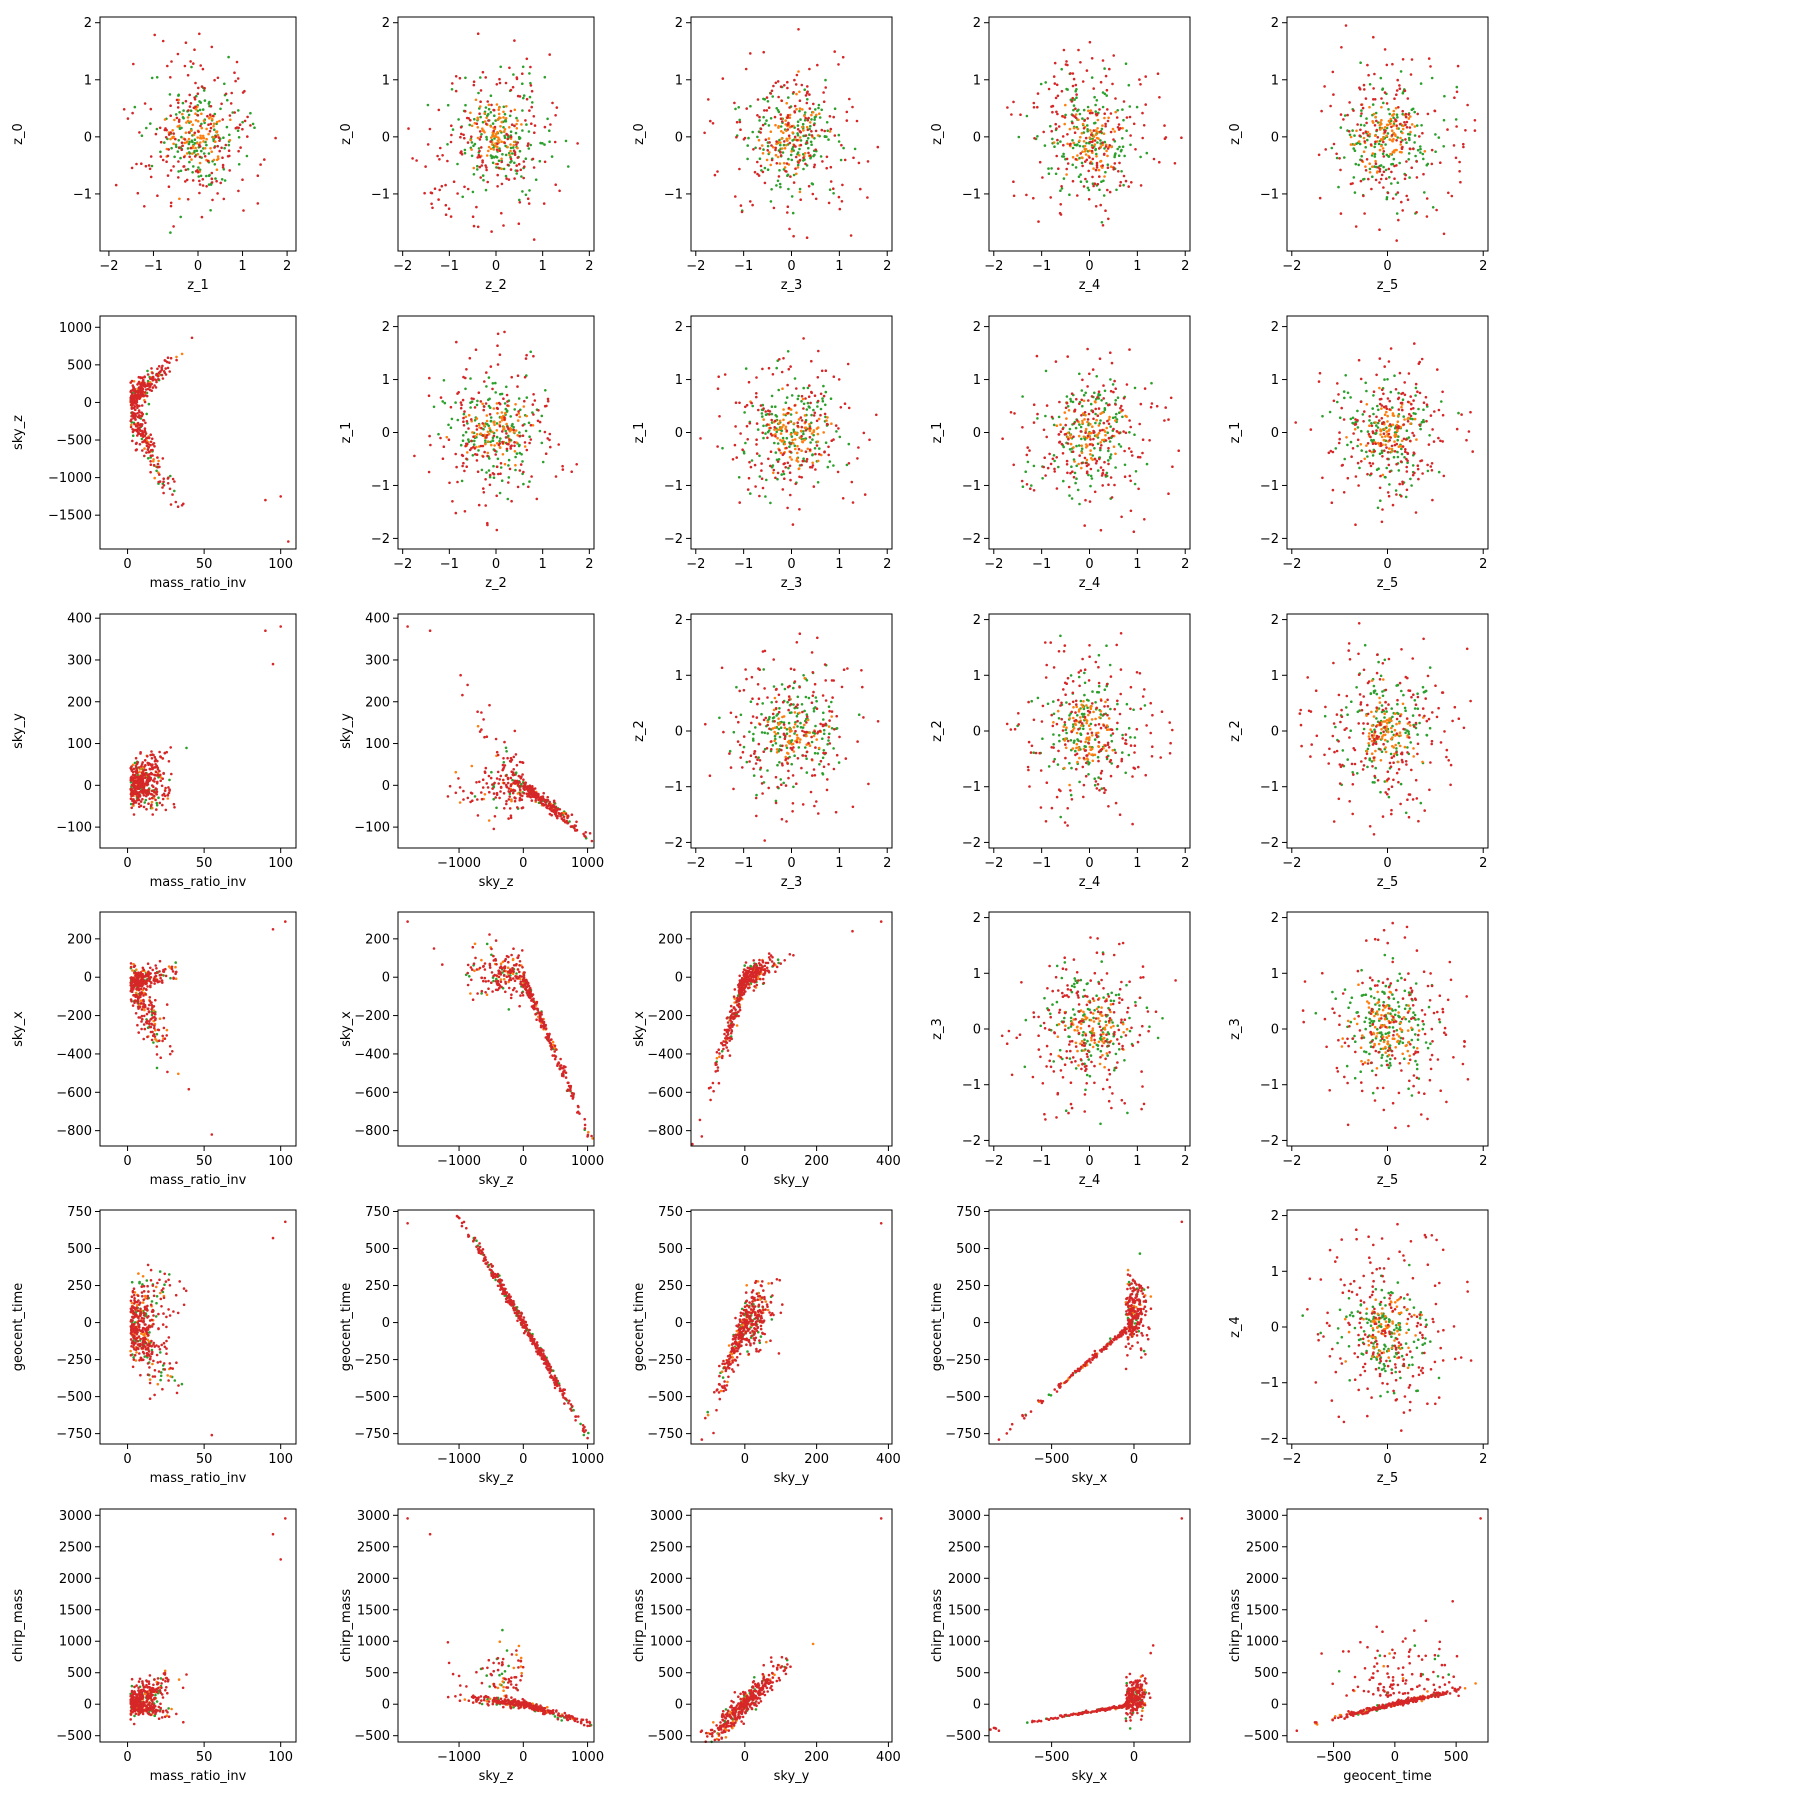 The height and width of the screenshot is (1800, 1800). I want to click on x-tick-label: −1, so click(153, 266).